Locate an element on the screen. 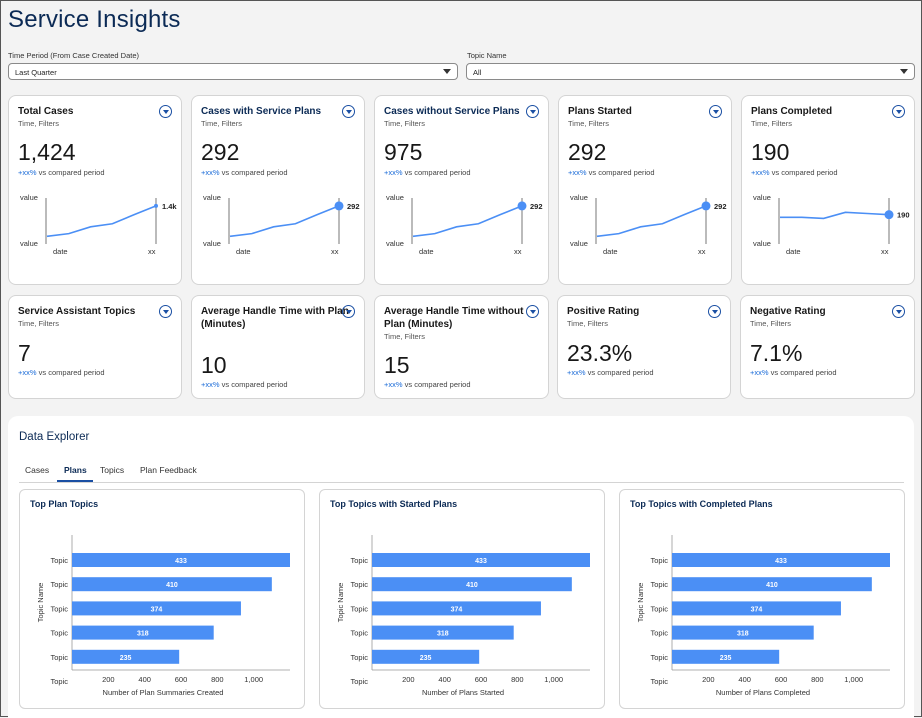 Image resolution: width=922 pixels, height=718 pixels. kpi-title: Cases with Service Plans is located at coordinates (261, 111).